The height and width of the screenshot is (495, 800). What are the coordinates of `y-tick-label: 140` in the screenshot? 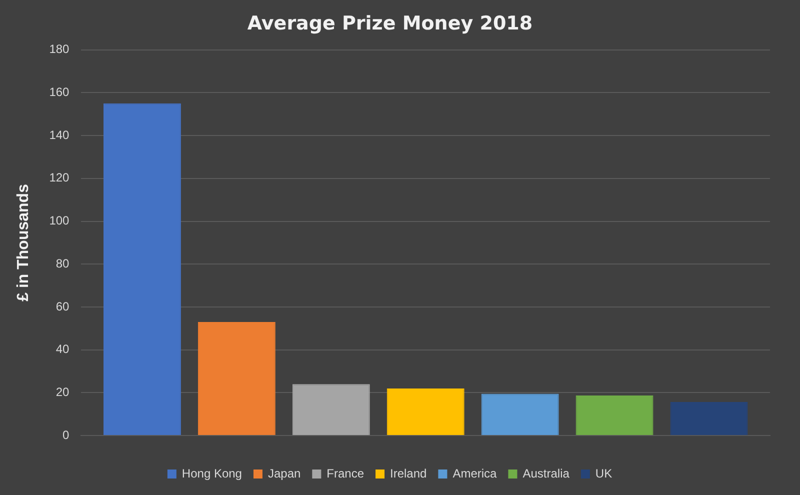 It's located at (59, 135).